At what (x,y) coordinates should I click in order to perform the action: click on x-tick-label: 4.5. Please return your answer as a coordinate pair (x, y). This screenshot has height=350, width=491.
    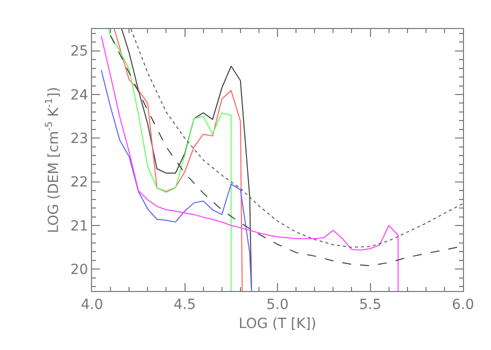
    Looking at the image, I should click on (185, 304).